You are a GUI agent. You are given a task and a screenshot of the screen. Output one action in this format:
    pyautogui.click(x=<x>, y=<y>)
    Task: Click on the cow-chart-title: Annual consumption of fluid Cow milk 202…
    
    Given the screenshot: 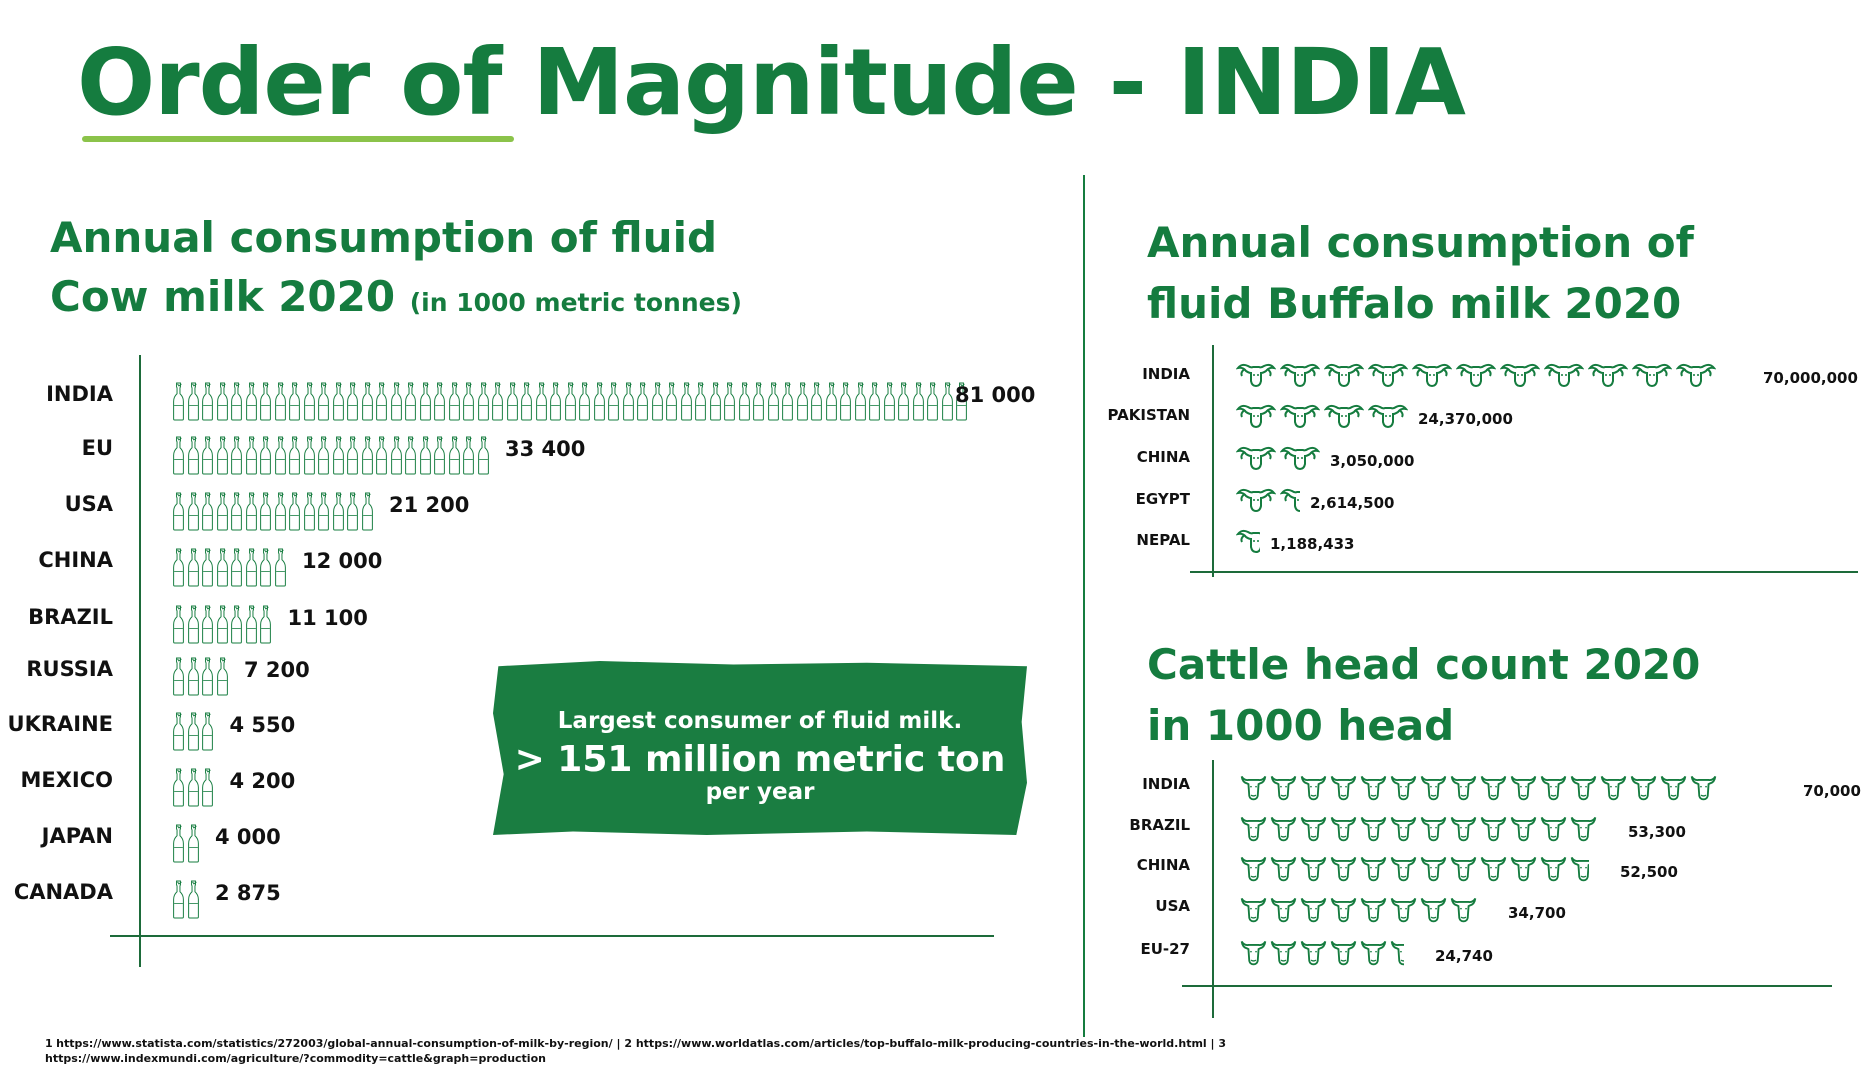 What is the action you would take?
    pyautogui.click(x=396, y=270)
    